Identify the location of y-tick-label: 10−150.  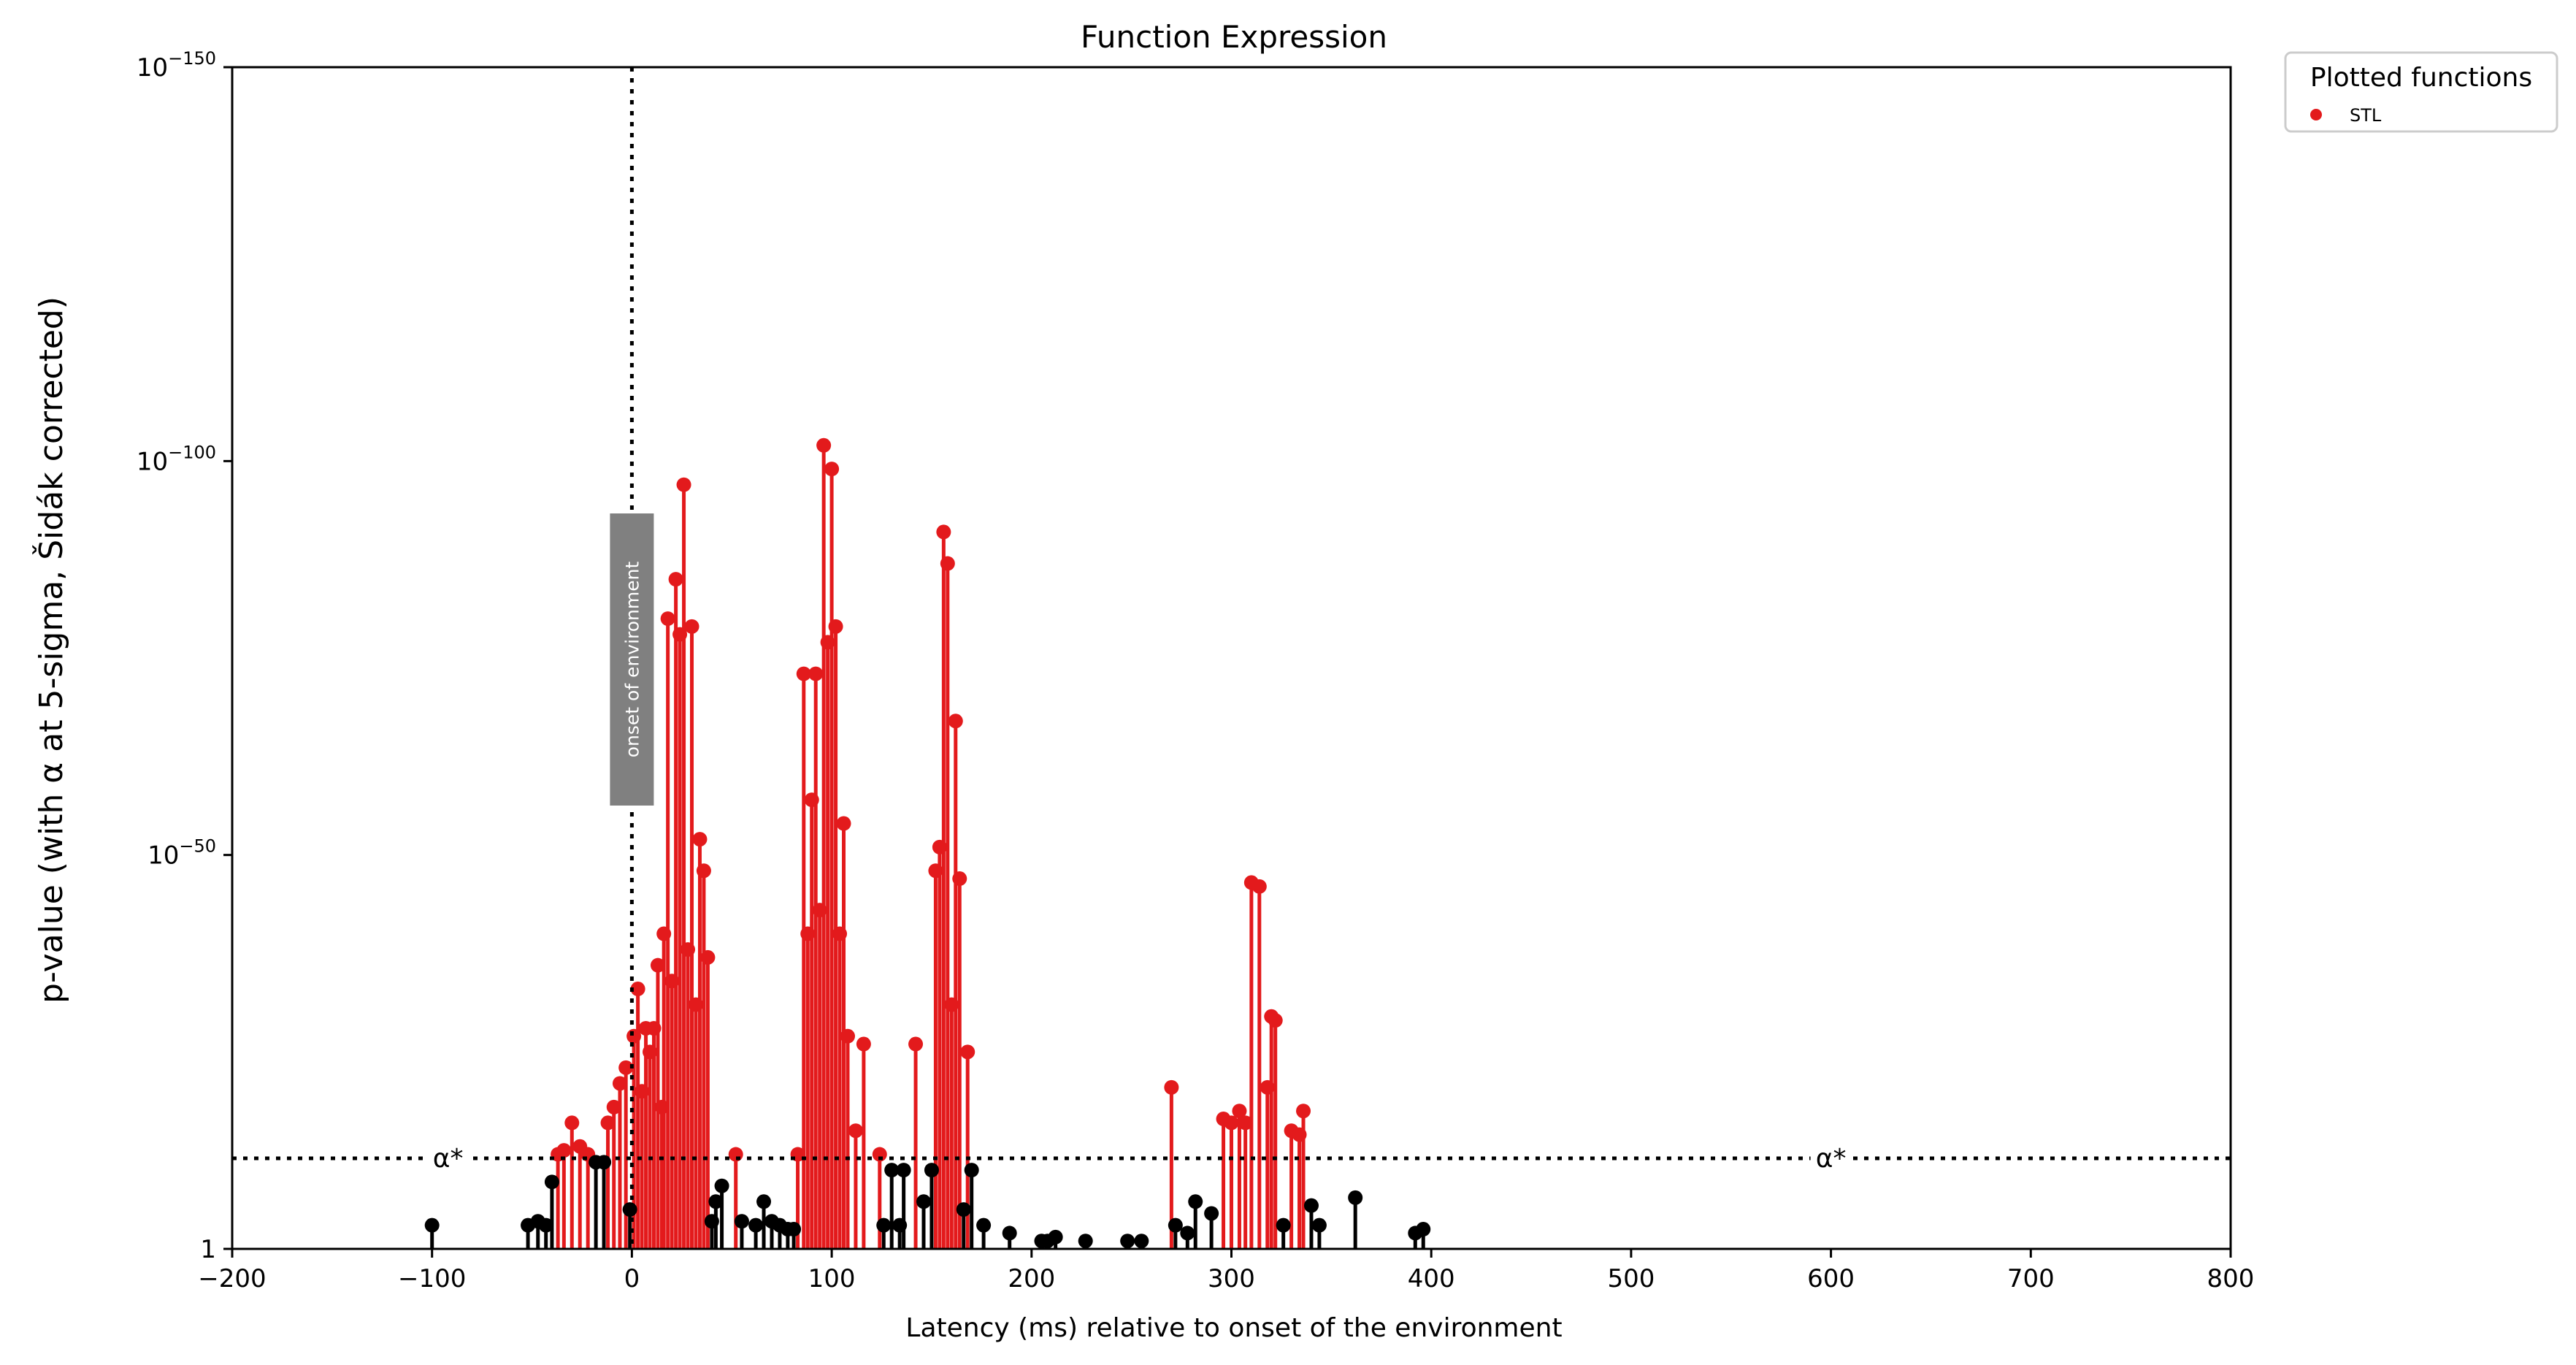
(176, 65).